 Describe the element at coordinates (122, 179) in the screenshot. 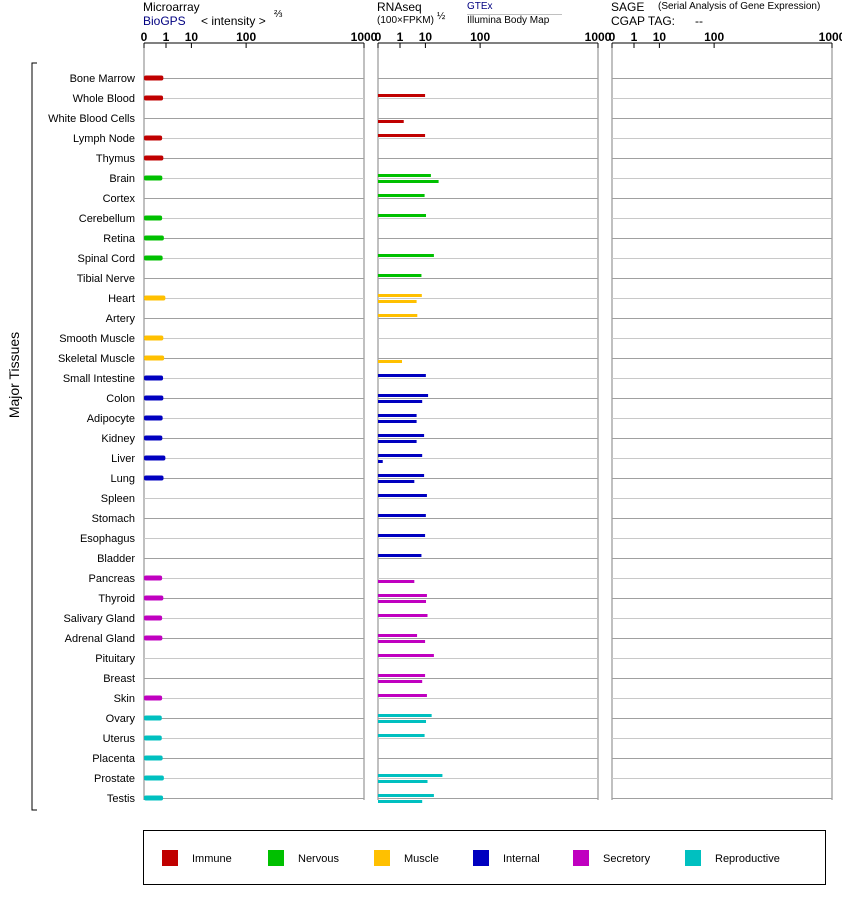

I see `tissue-label: Brain` at that location.